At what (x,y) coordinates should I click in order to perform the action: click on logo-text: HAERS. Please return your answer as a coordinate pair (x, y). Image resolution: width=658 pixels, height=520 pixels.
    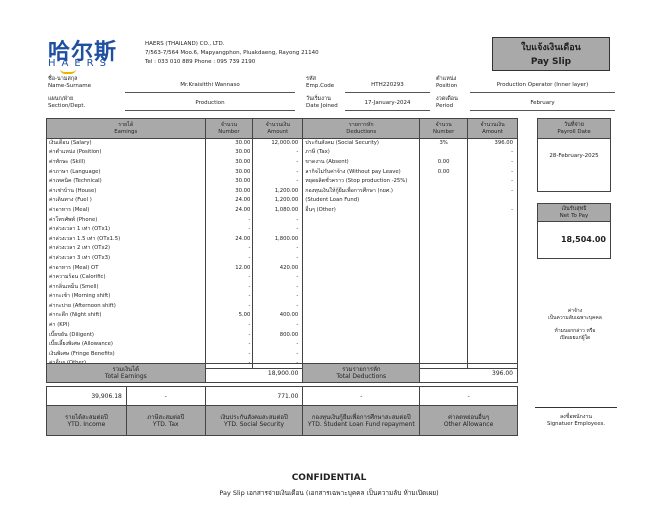
    Looking at the image, I should click on (80, 63).